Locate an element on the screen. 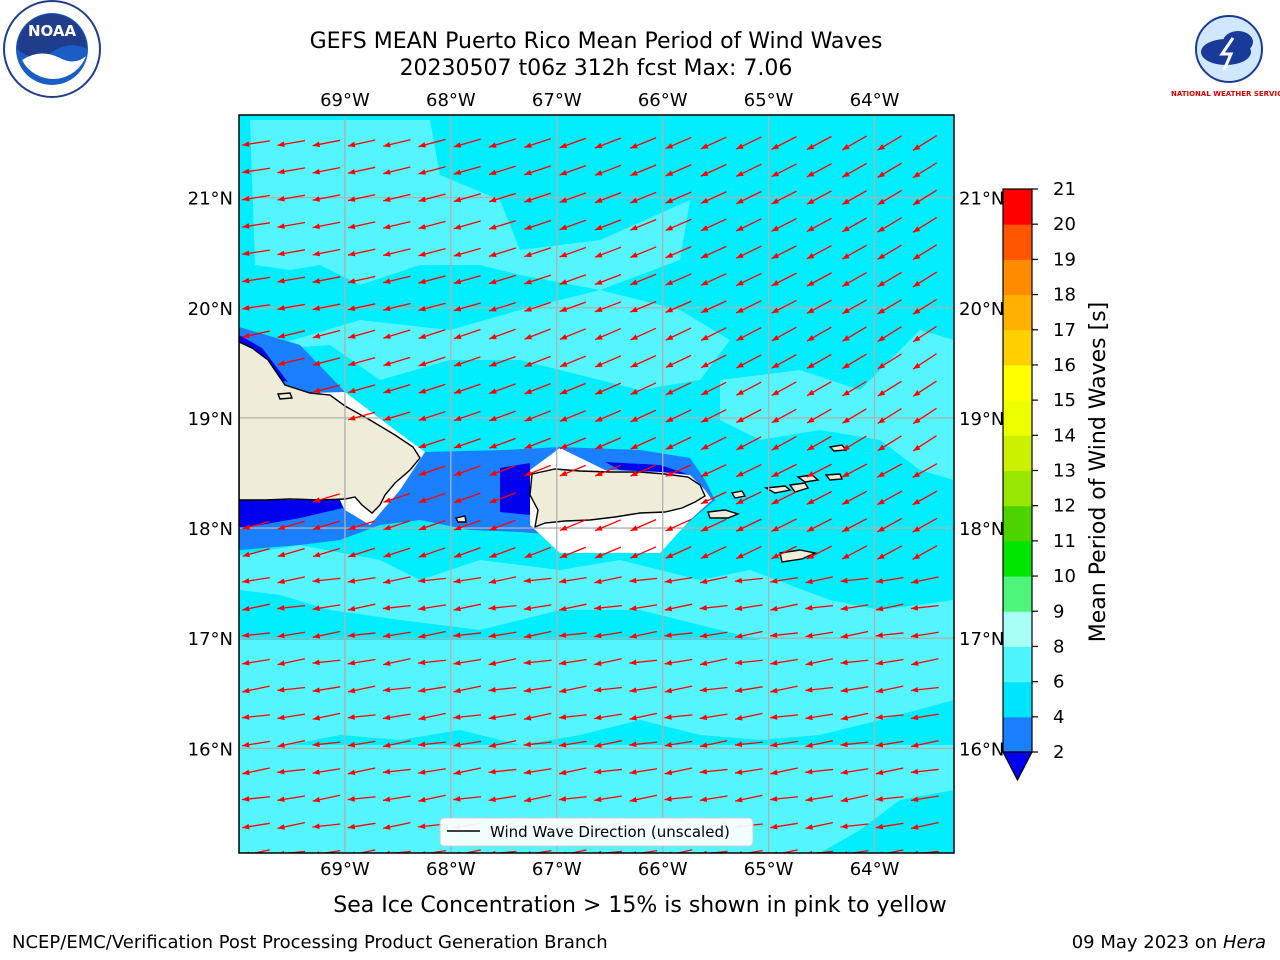  colorbar-tick-label: 13 is located at coordinates (1064, 471).